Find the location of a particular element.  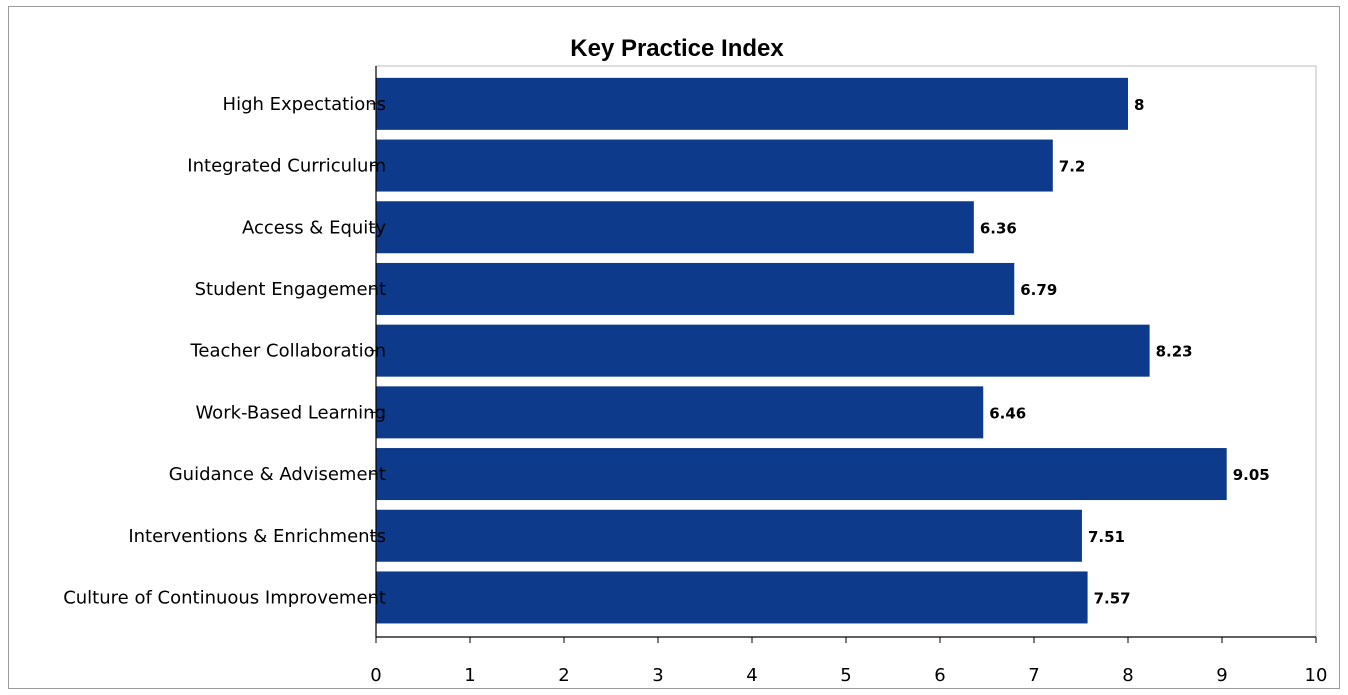

category-label: Integrated Curriculum is located at coordinates (286, 166).